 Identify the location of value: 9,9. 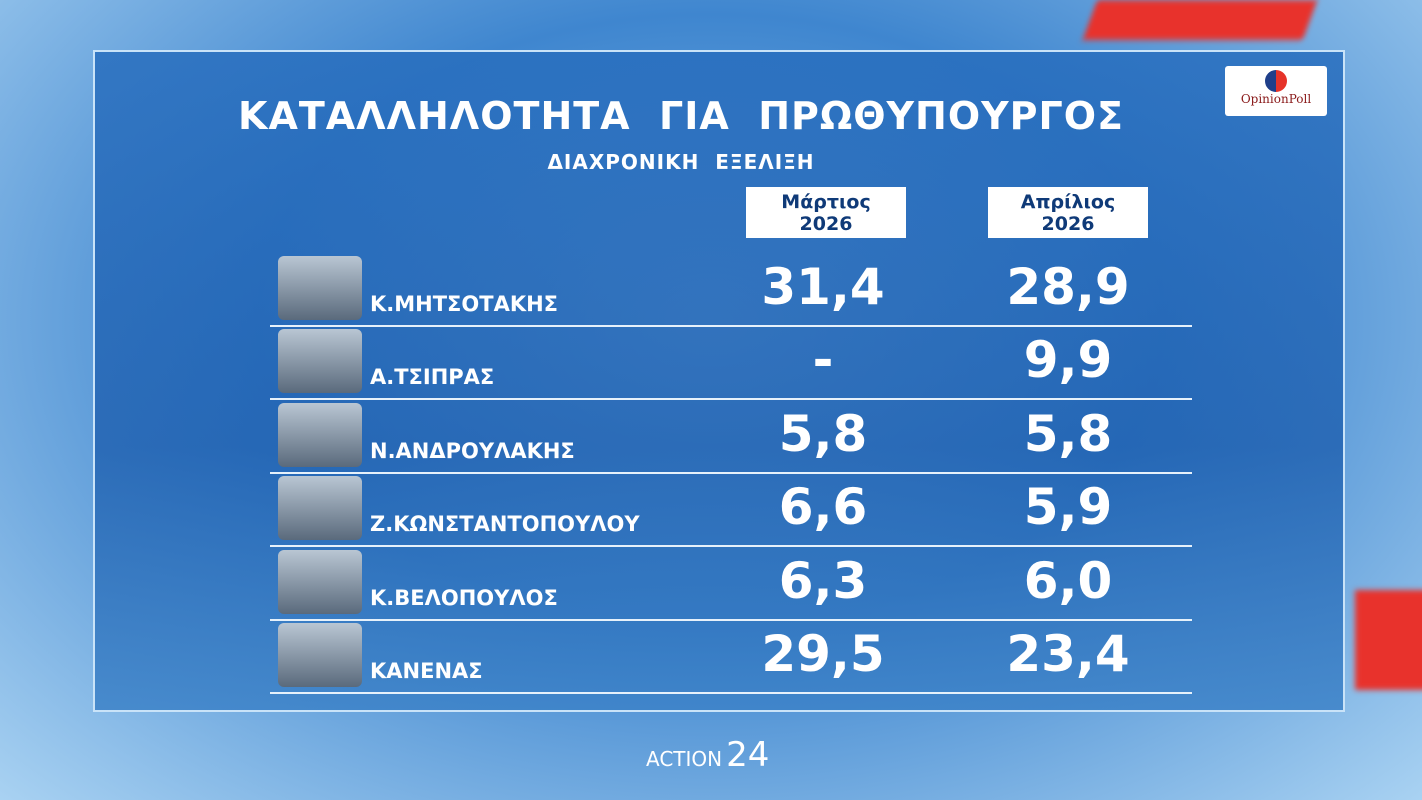
(1068, 360).